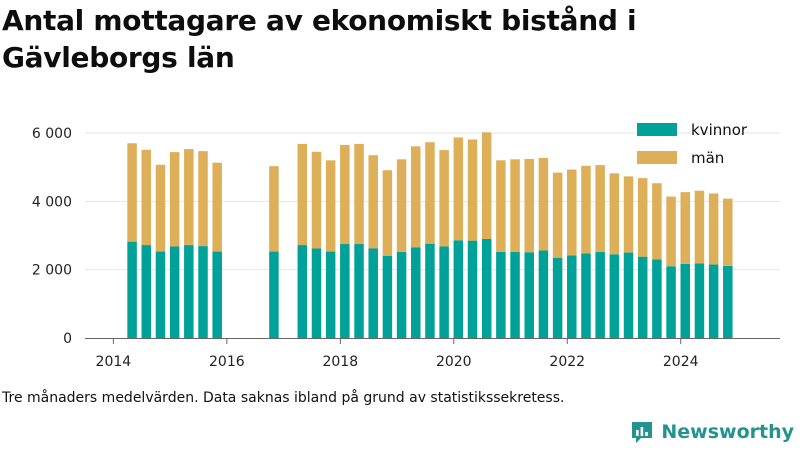 This screenshot has width=800, height=450. I want to click on chart-legend: kvinnor män, so click(692, 144).